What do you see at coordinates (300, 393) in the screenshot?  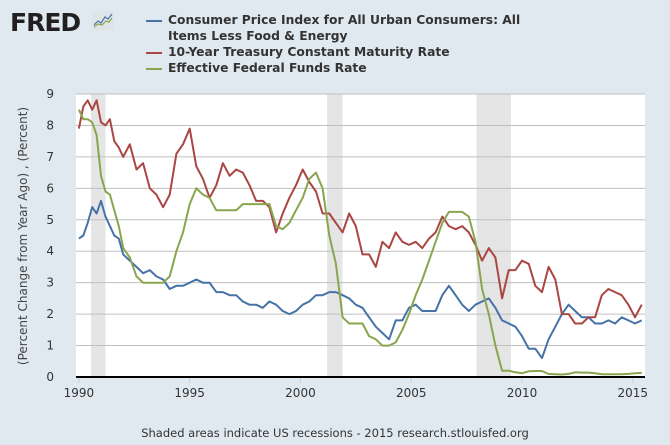 I see `x-tick-label: 2000` at bounding box center [300, 393].